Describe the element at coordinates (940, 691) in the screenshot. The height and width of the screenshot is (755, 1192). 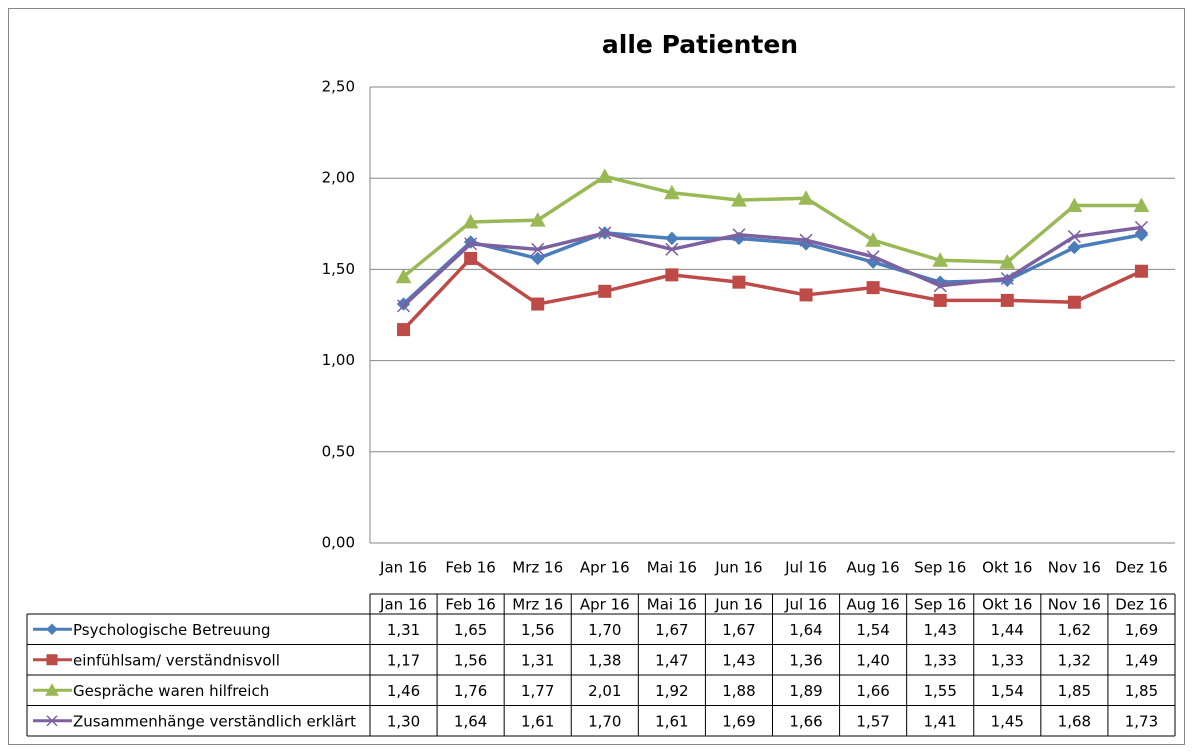
I see `table-cell: 1,55` at that location.